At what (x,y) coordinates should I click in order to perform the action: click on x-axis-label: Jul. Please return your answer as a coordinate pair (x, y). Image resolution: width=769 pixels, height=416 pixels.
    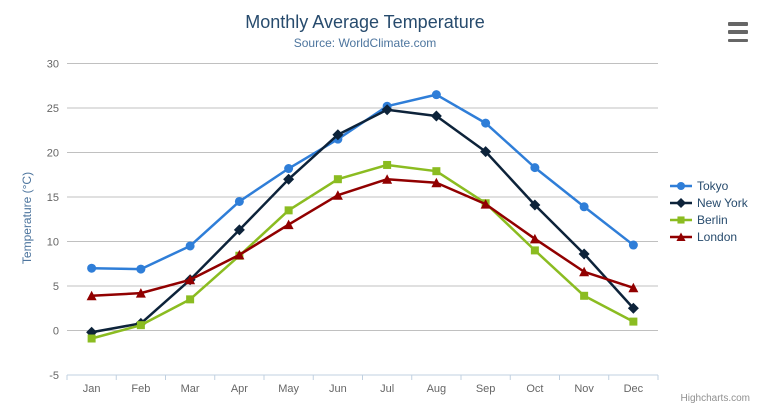
    Looking at the image, I should click on (387, 389).